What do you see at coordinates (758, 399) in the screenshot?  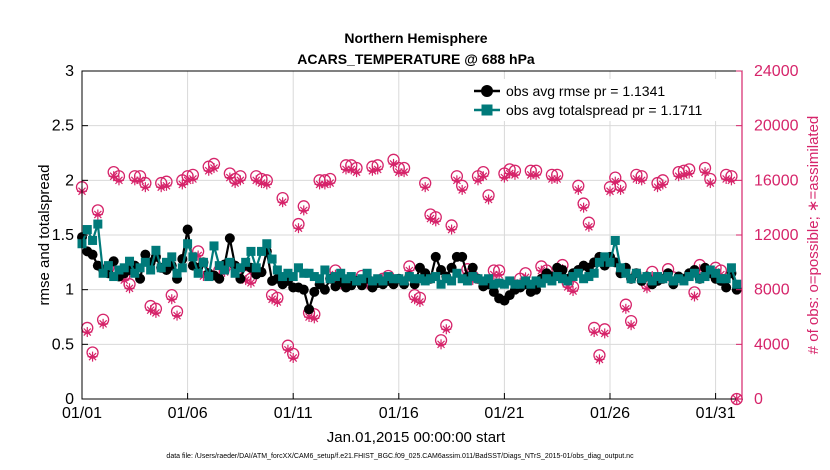 I see `right-y-tick-label: 0` at bounding box center [758, 399].